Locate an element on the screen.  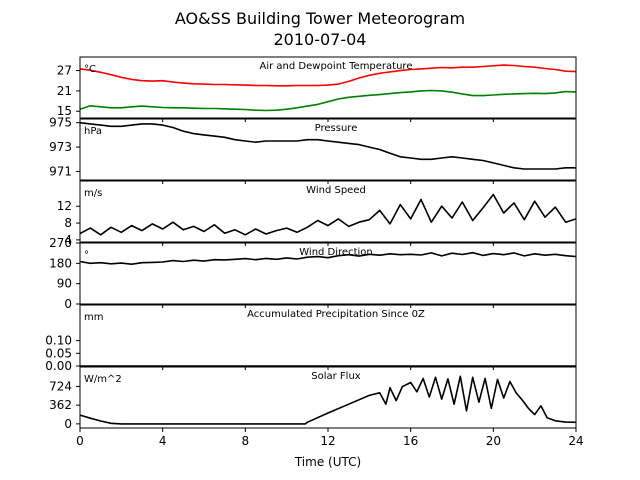
panel-0: Air and Dewpoint Temperature °C 15 21 27 is located at coordinates (317, 89).